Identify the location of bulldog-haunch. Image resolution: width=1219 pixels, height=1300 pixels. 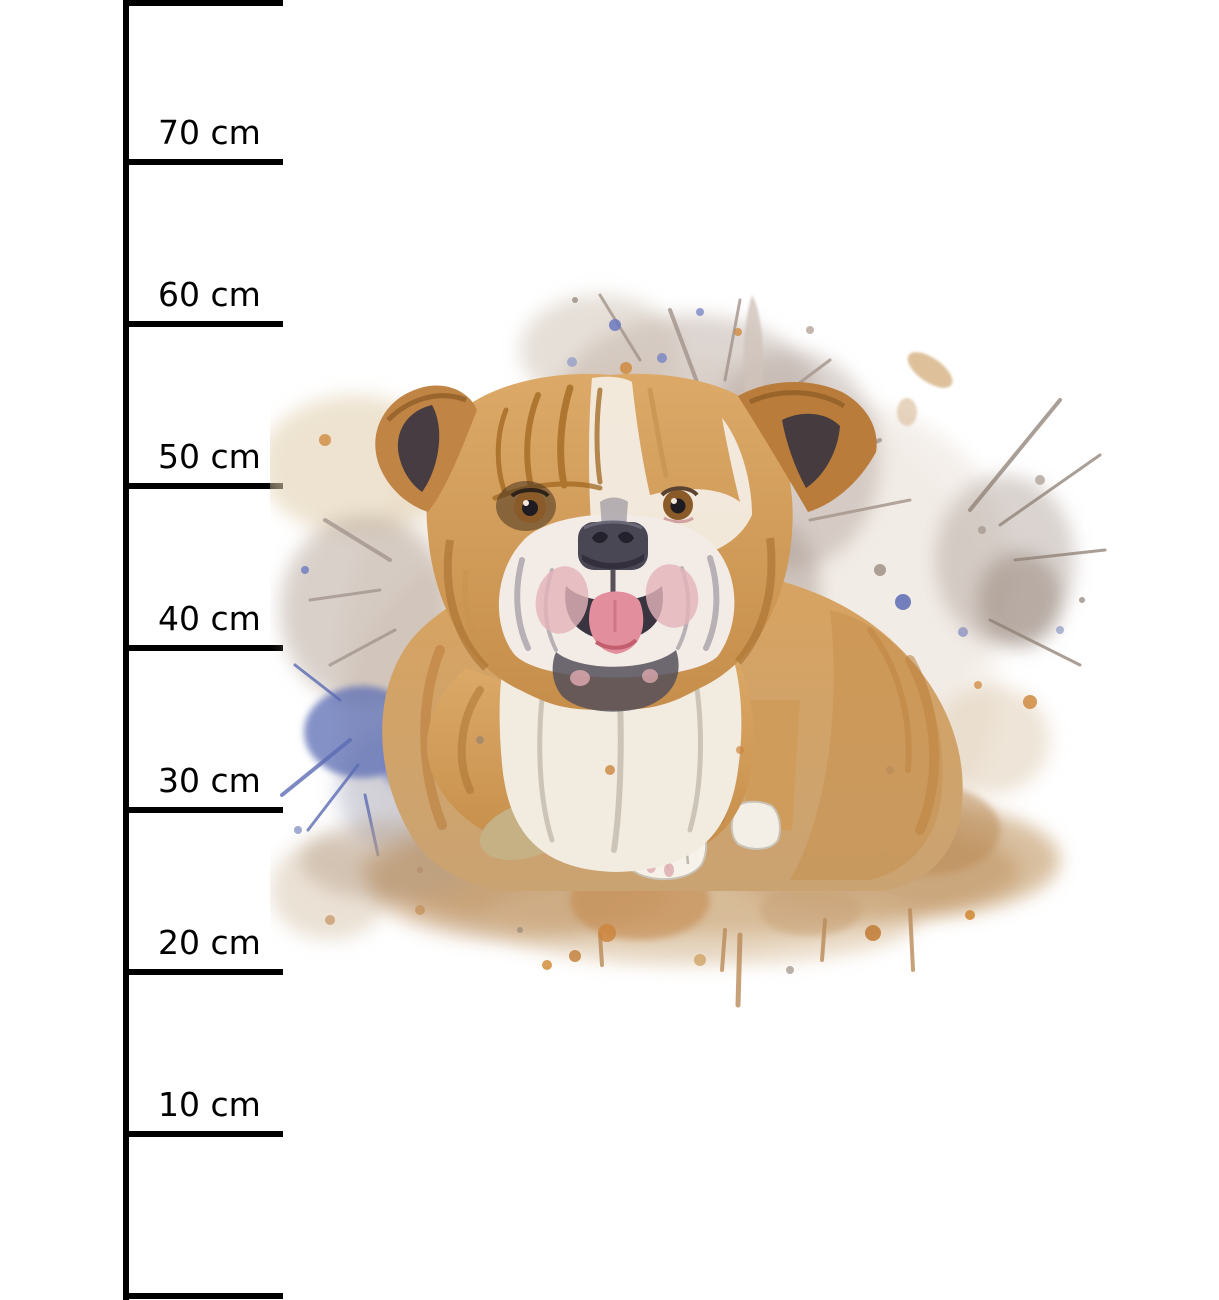
(866, 745).